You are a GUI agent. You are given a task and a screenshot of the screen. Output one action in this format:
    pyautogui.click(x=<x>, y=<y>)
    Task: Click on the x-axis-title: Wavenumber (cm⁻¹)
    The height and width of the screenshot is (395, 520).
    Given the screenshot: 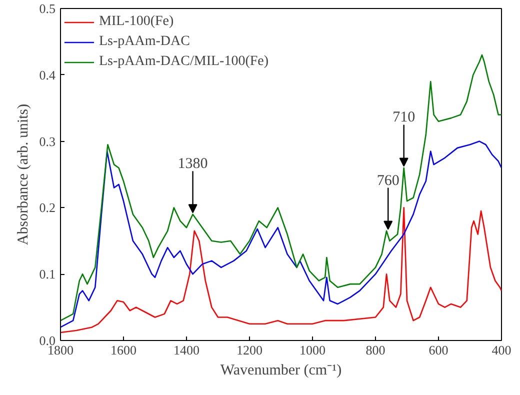 What is the action you would take?
    pyautogui.click(x=281, y=370)
    